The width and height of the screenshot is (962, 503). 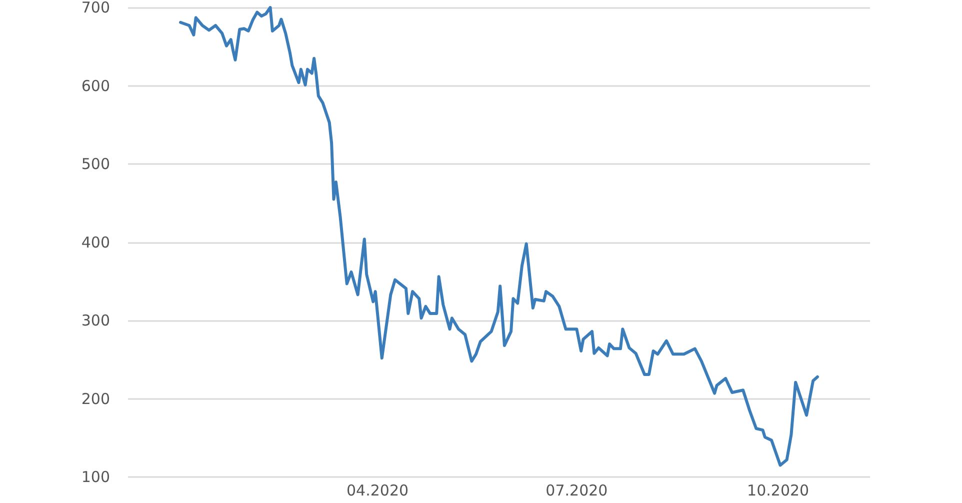 I want to click on y-tick-label: 500, so click(x=95, y=164).